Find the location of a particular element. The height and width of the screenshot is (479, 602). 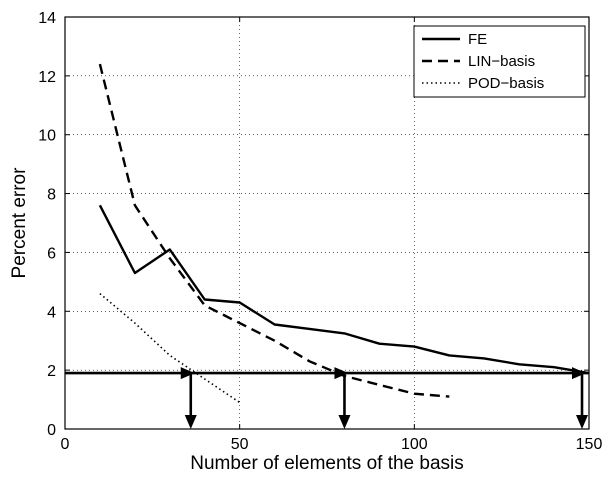

legend: FE LIN−basis POD−basis is located at coordinates (499, 61).